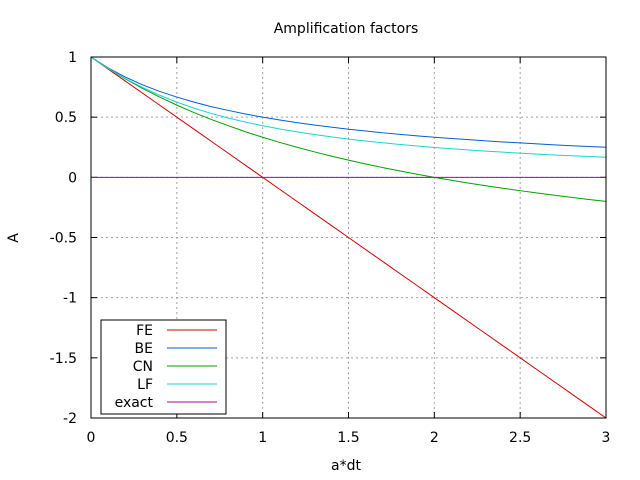  Describe the element at coordinates (91, 438) in the screenshot. I see `x-tick-label: 0` at that location.